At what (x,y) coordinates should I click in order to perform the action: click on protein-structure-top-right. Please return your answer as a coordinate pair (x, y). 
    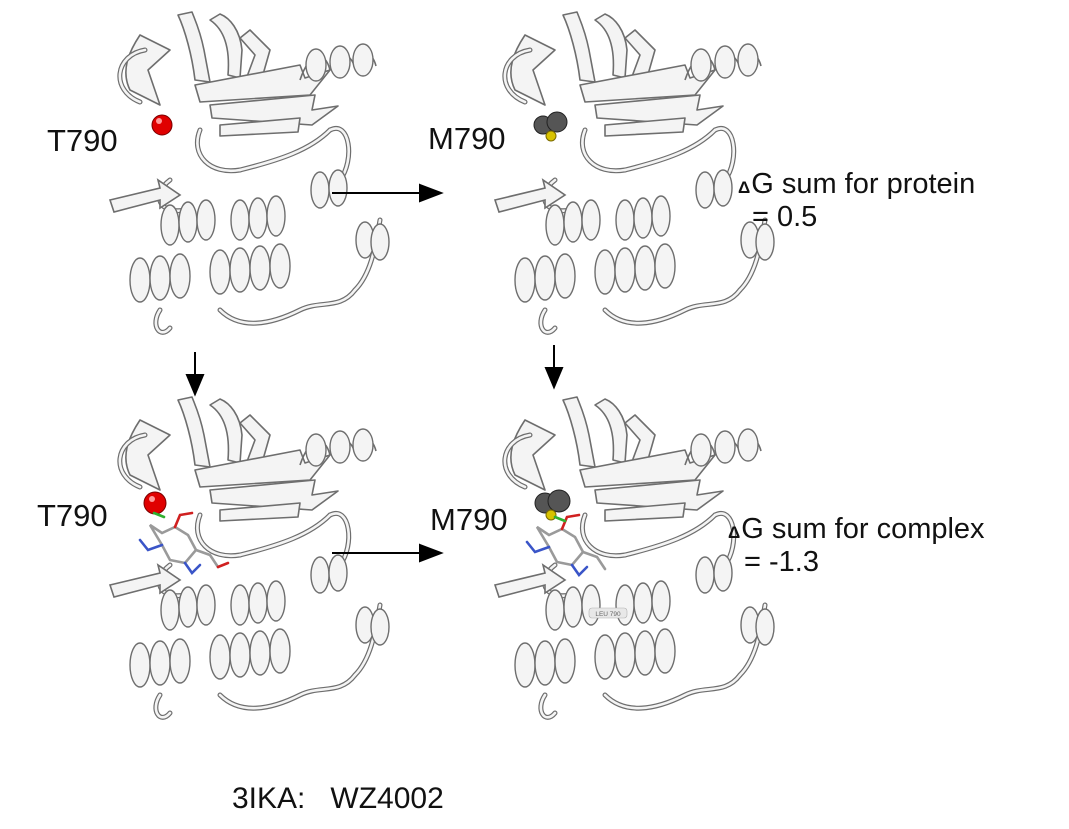
    Looking at the image, I should click on (635, 185).